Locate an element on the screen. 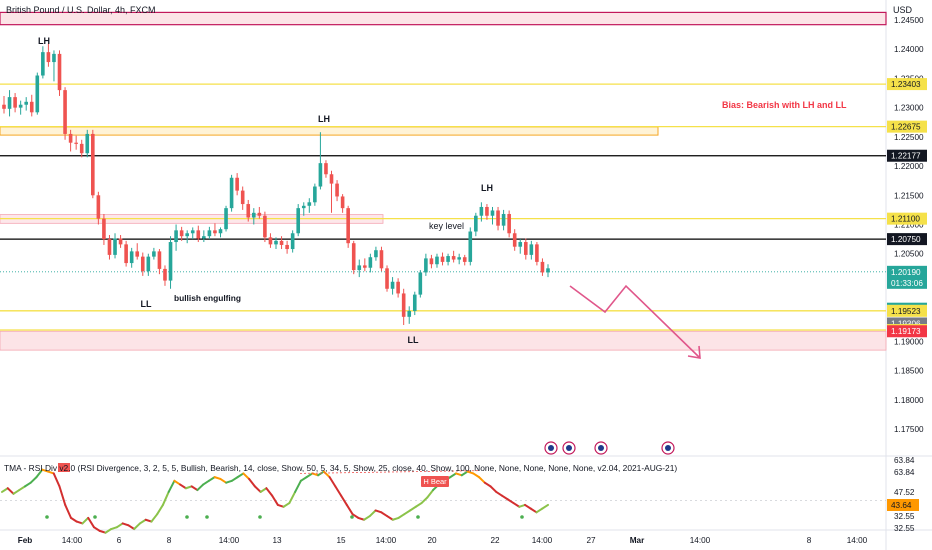 The image size is (932, 550). price-label: 1.20190 is located at coordinates (906, 272).